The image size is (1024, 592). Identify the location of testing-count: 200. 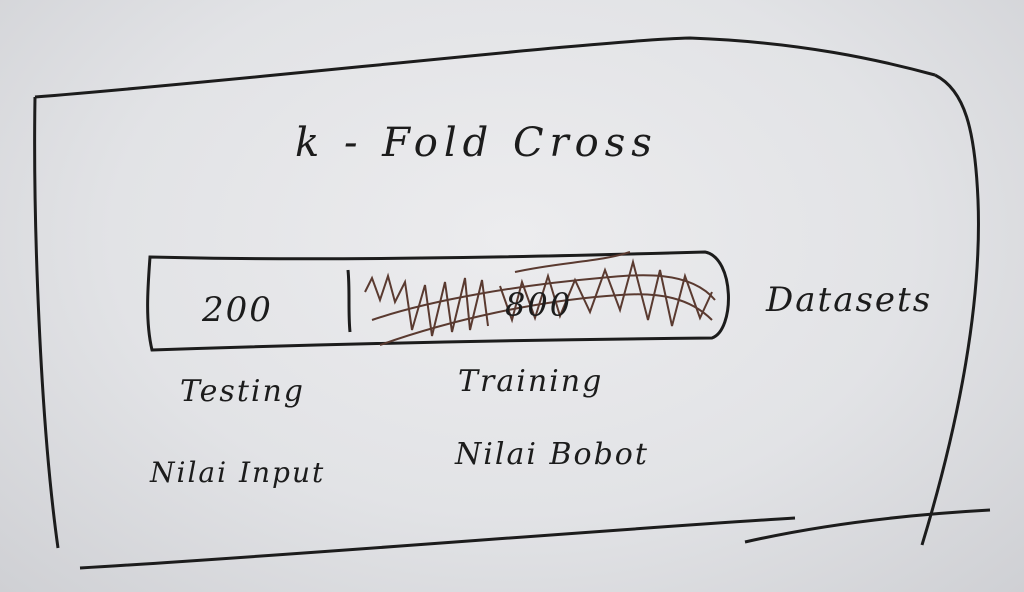
(237, 310).